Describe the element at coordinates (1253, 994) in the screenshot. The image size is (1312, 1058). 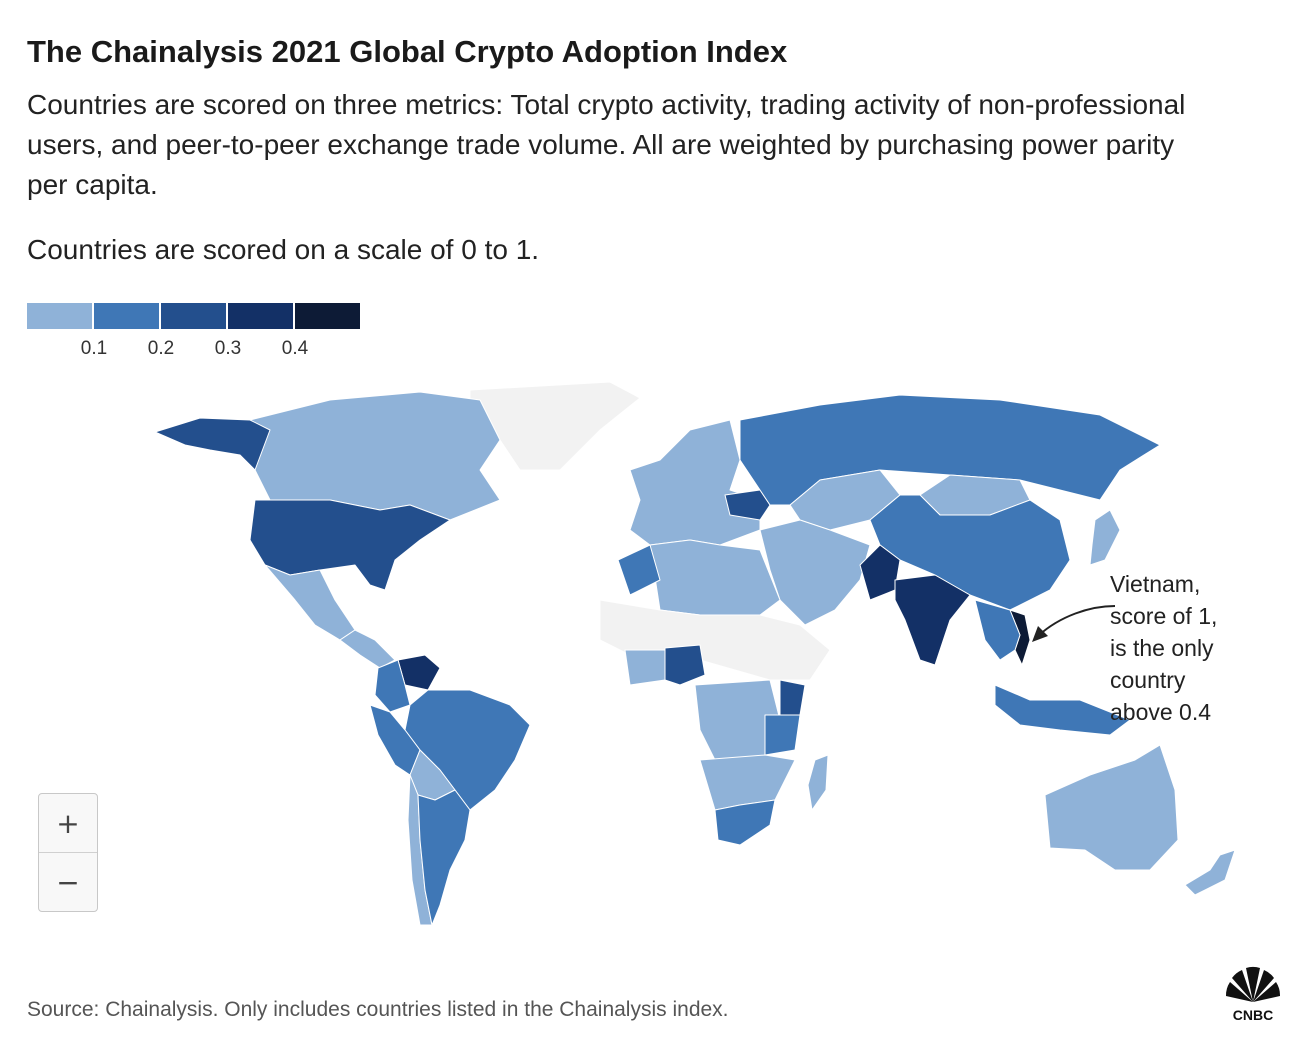
I see `cnbc-peacock-logo: CNBC` at that location.